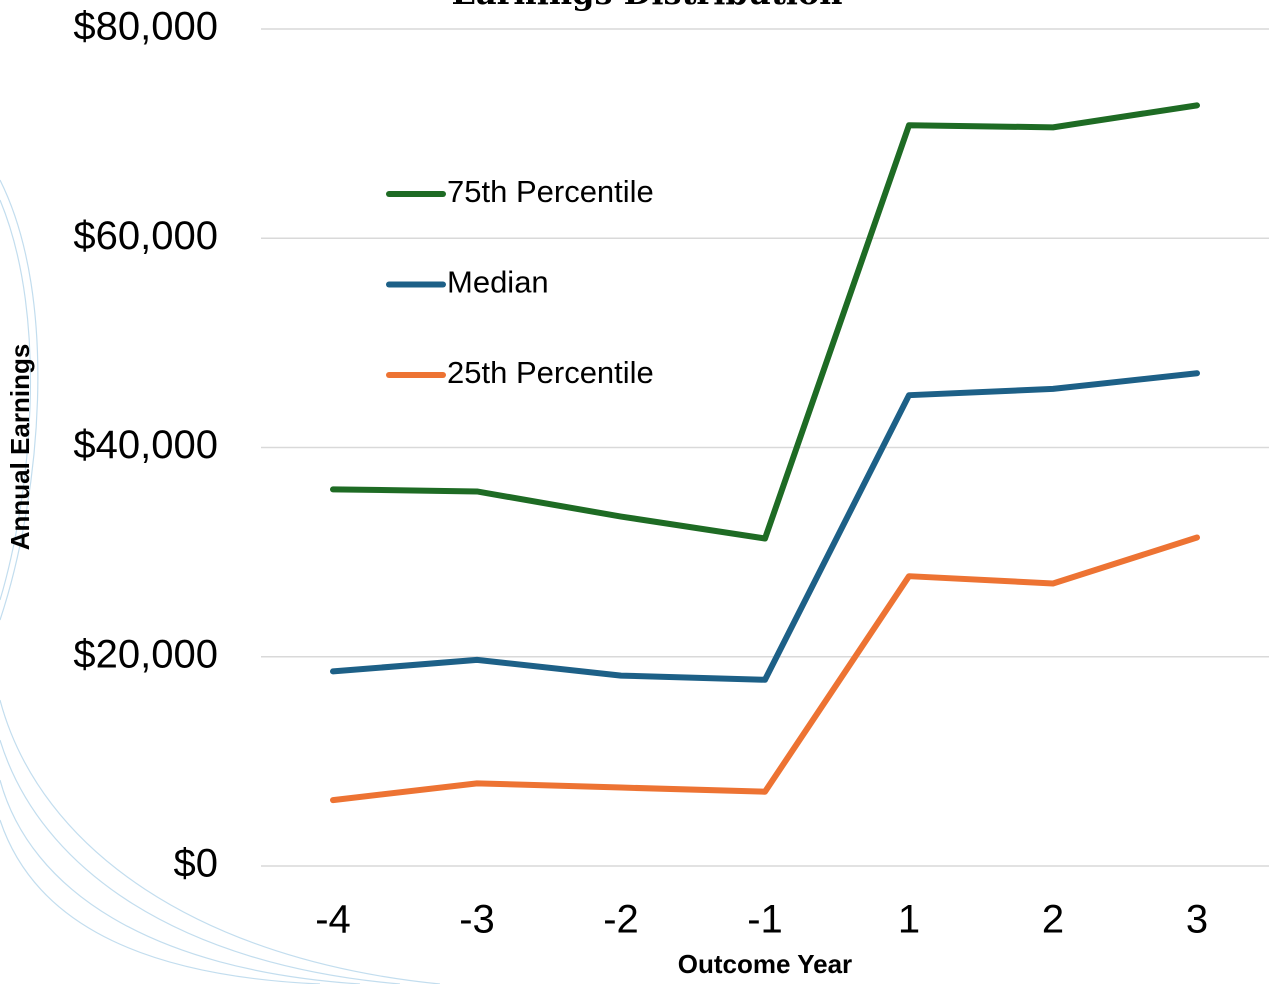  What do you see at coordinates (1197, 920) in the screenshot?
I see `x-tick-label: 3` at bounding box center [1197, 920].